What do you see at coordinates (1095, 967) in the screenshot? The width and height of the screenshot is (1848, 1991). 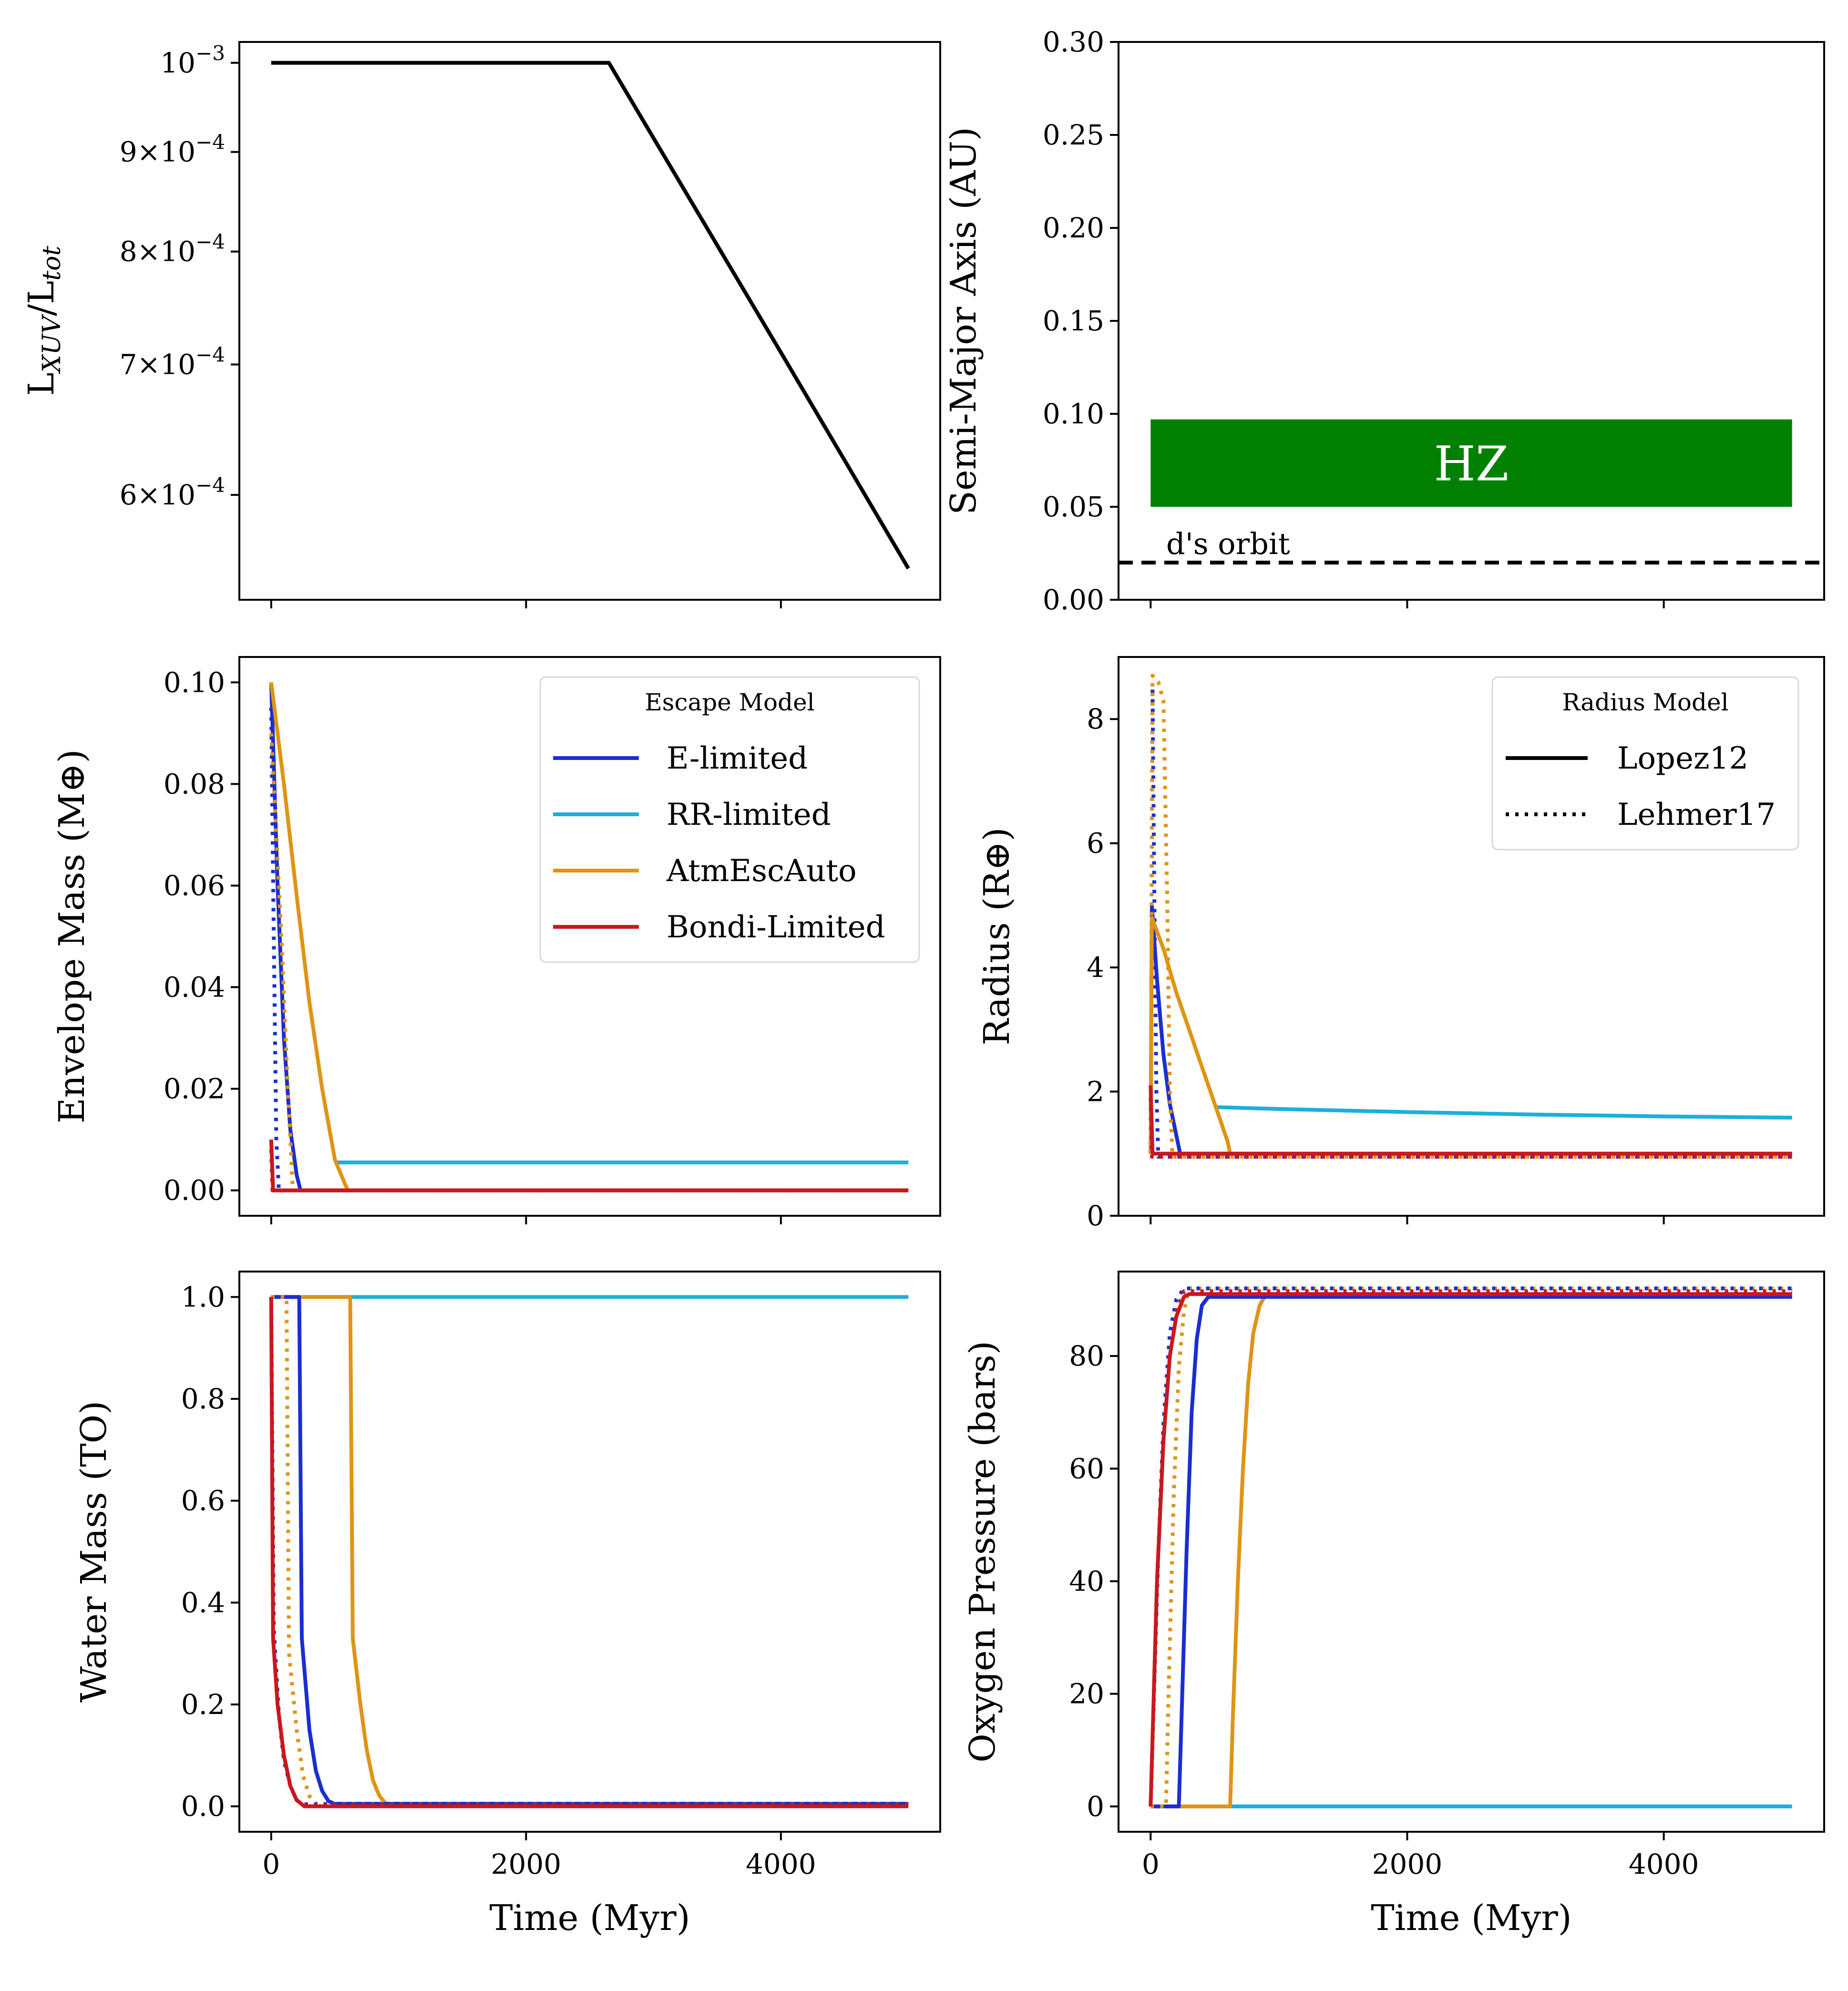 I see `y-tick-label: 4` at bounding box center [1095, 967].